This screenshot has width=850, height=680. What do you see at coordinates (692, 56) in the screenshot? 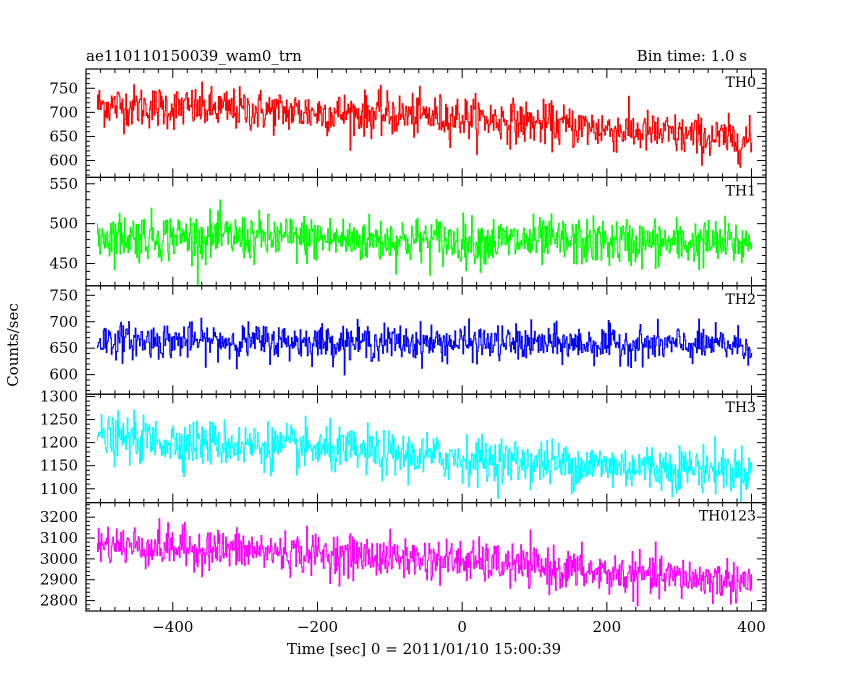
I see `bin-time-label: Bin time: 1.0 s` at bounding box center [692, 56].